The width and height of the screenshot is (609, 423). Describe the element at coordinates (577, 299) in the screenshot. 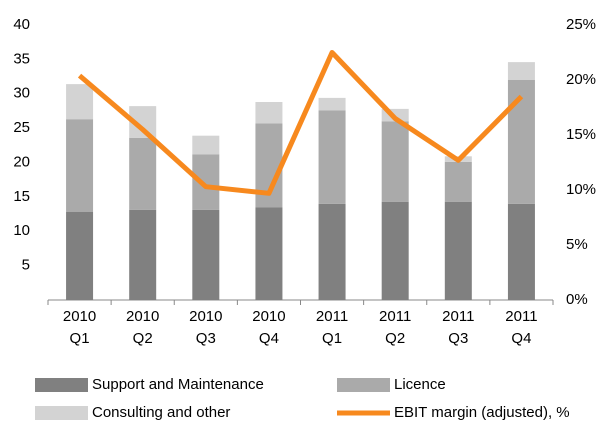

I see `y2-tick-label: 0%` at that location.